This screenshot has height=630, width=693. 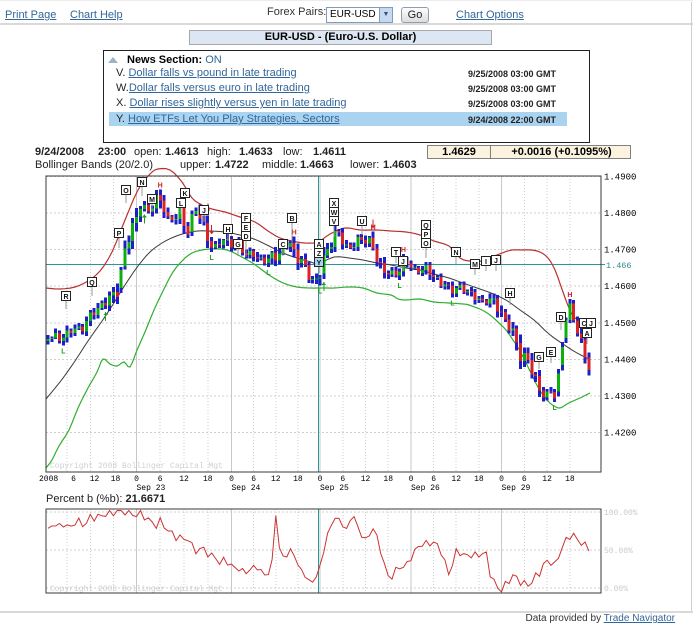 I want to click on svg-text: 2008, so click(x=48, y=479).